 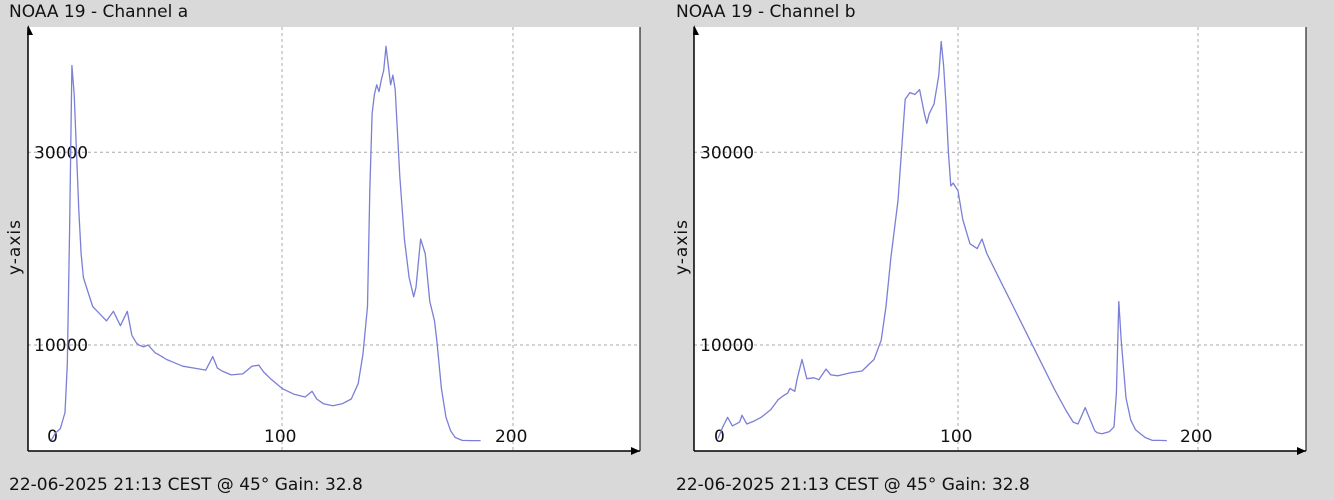 I want to click on x-tick-label: 0, so click(x=719, y=437).